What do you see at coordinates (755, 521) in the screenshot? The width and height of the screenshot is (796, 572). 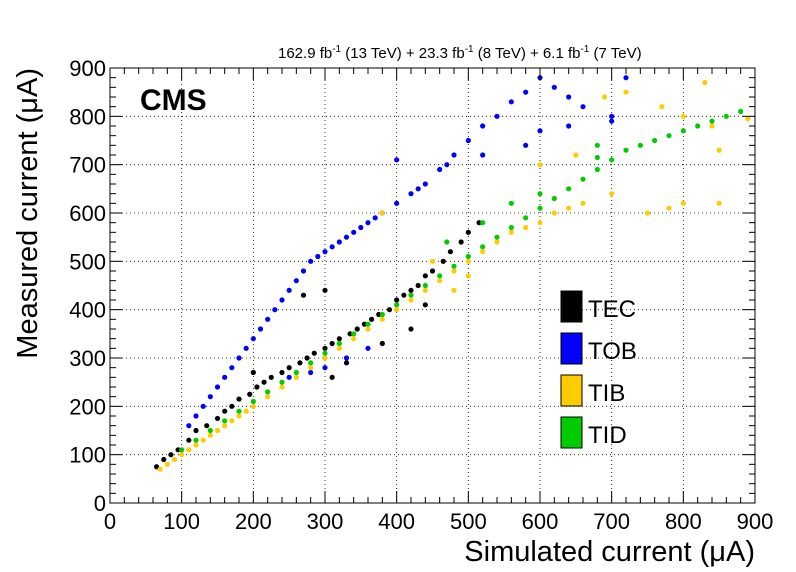 I see `x-tick-label: 900` at bounding box center [755, 521].